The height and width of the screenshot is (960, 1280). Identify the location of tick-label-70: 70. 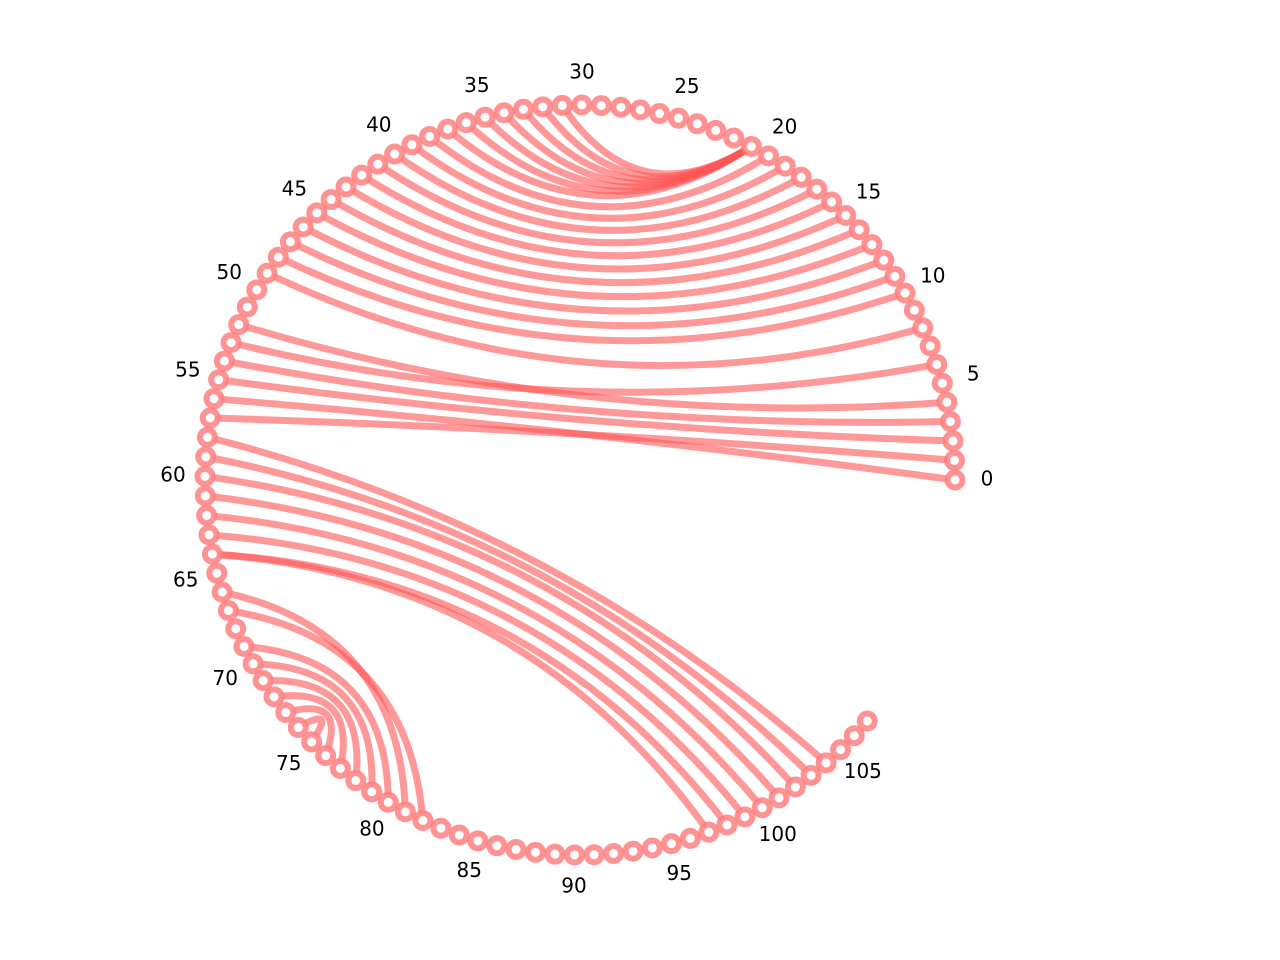
(225, 678).